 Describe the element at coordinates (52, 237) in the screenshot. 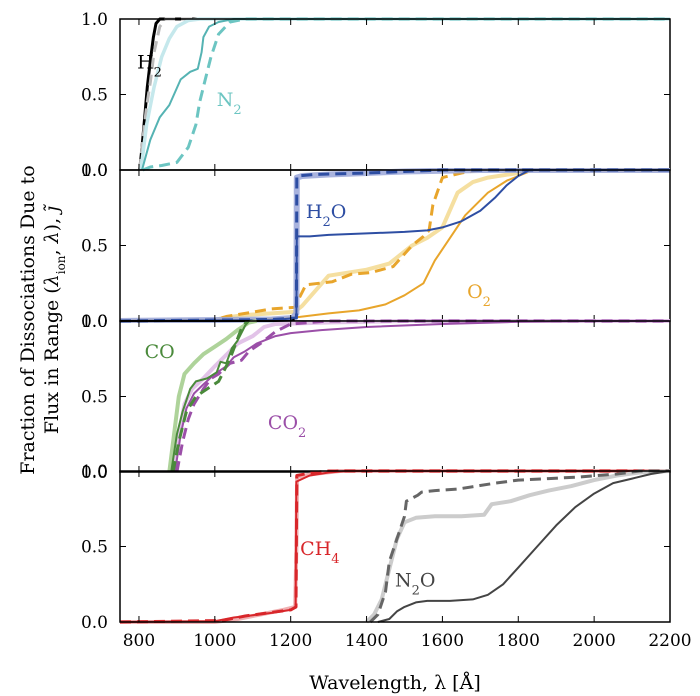

I see `ylabel-lambda2: λ` at that location.